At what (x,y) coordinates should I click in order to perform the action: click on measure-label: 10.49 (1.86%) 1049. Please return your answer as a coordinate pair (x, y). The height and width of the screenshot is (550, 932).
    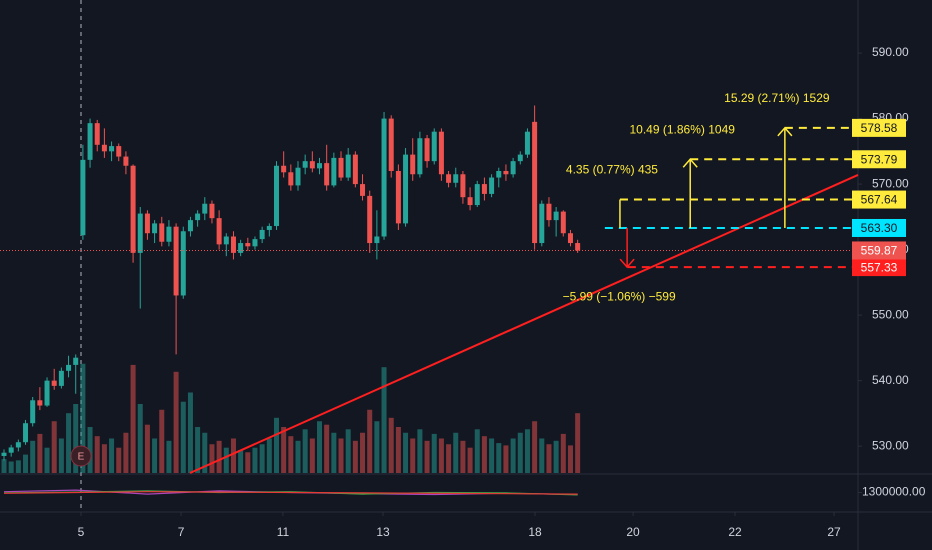
    Looking at the image, I should click on (683, 129).